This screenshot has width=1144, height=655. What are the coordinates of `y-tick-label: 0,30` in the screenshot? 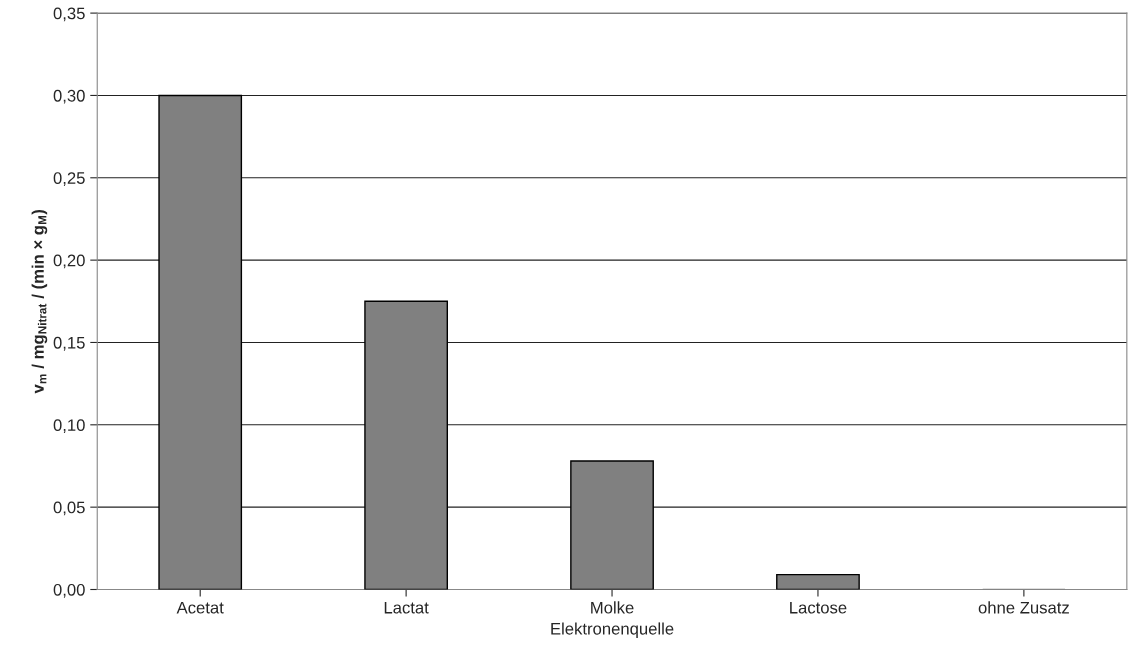 It's located at (69, 96).